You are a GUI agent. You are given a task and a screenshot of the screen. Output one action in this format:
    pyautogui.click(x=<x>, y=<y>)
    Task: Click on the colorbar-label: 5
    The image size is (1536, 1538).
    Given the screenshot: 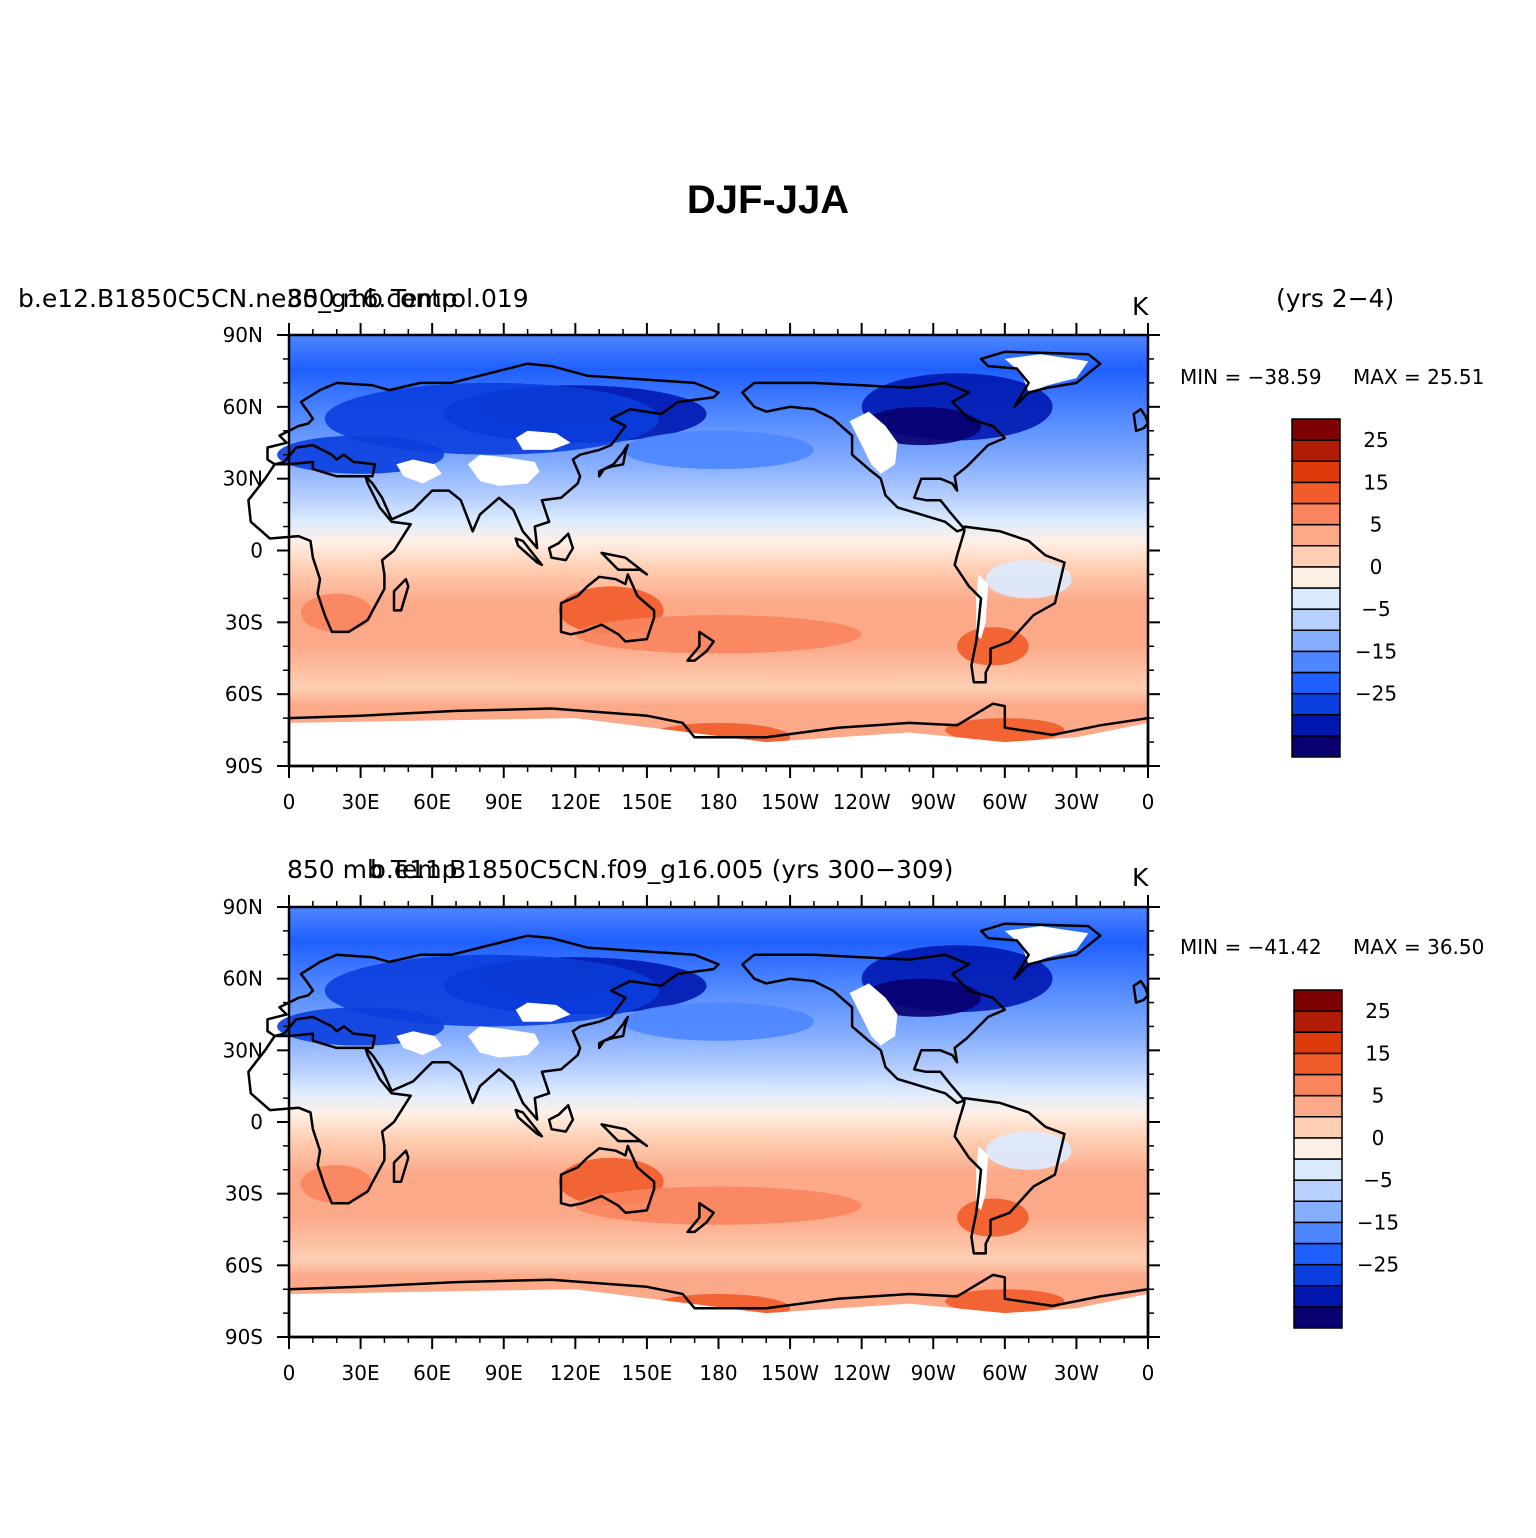 What is the action you would take?
    pyautogui.click(x=1378, y=1096)
    